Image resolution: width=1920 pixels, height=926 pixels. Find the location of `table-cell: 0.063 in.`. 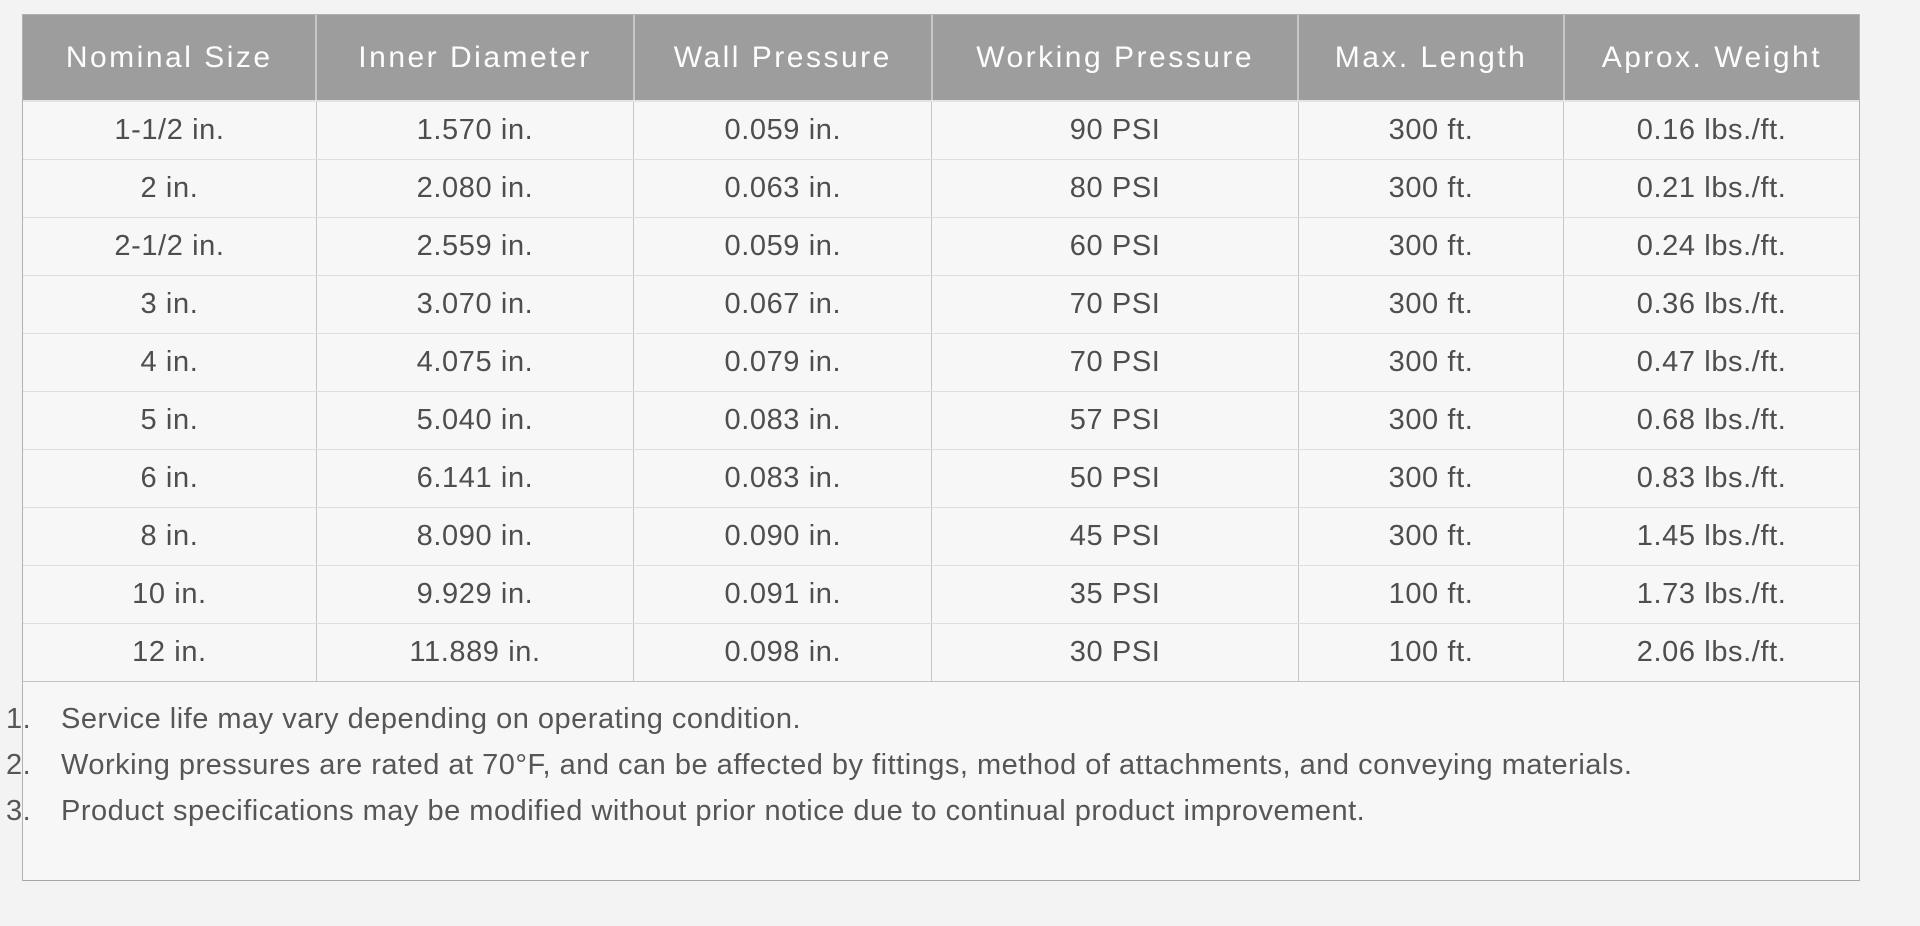

table-cell: 0.063 in. is located at coordinates (782, 188).